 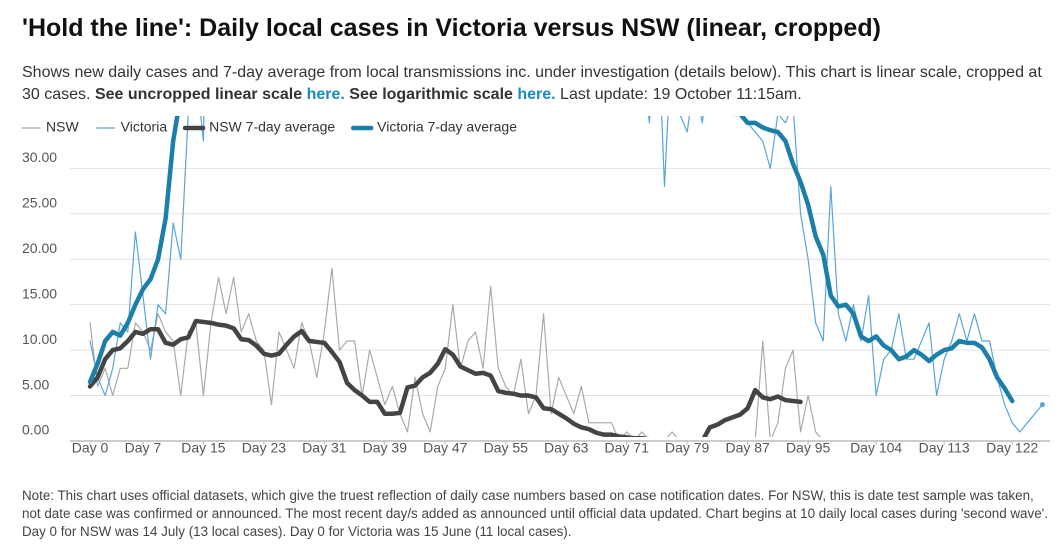 What do you see at coordinates (747, 448) in the screenshot?
I see `x-tick-label: Day 87` at bounding box center [747, 448].